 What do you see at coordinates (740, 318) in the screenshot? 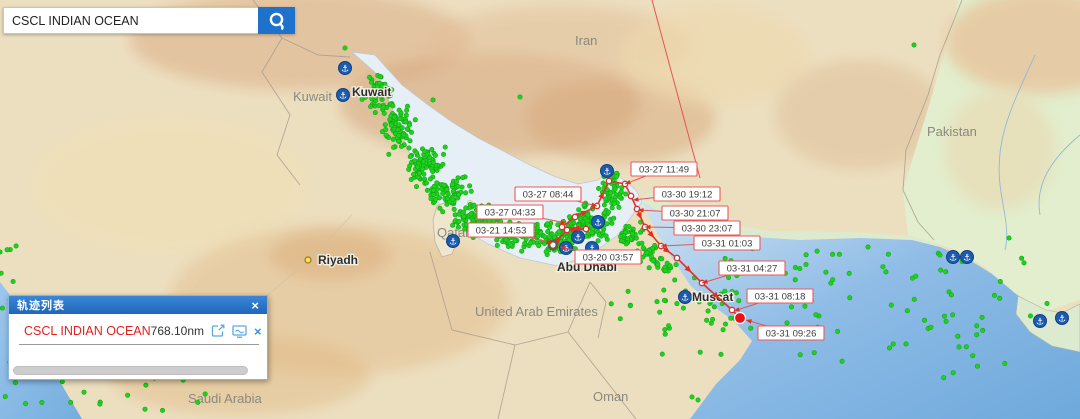
I see `current-position-marker` at bounding box center [740, 318].